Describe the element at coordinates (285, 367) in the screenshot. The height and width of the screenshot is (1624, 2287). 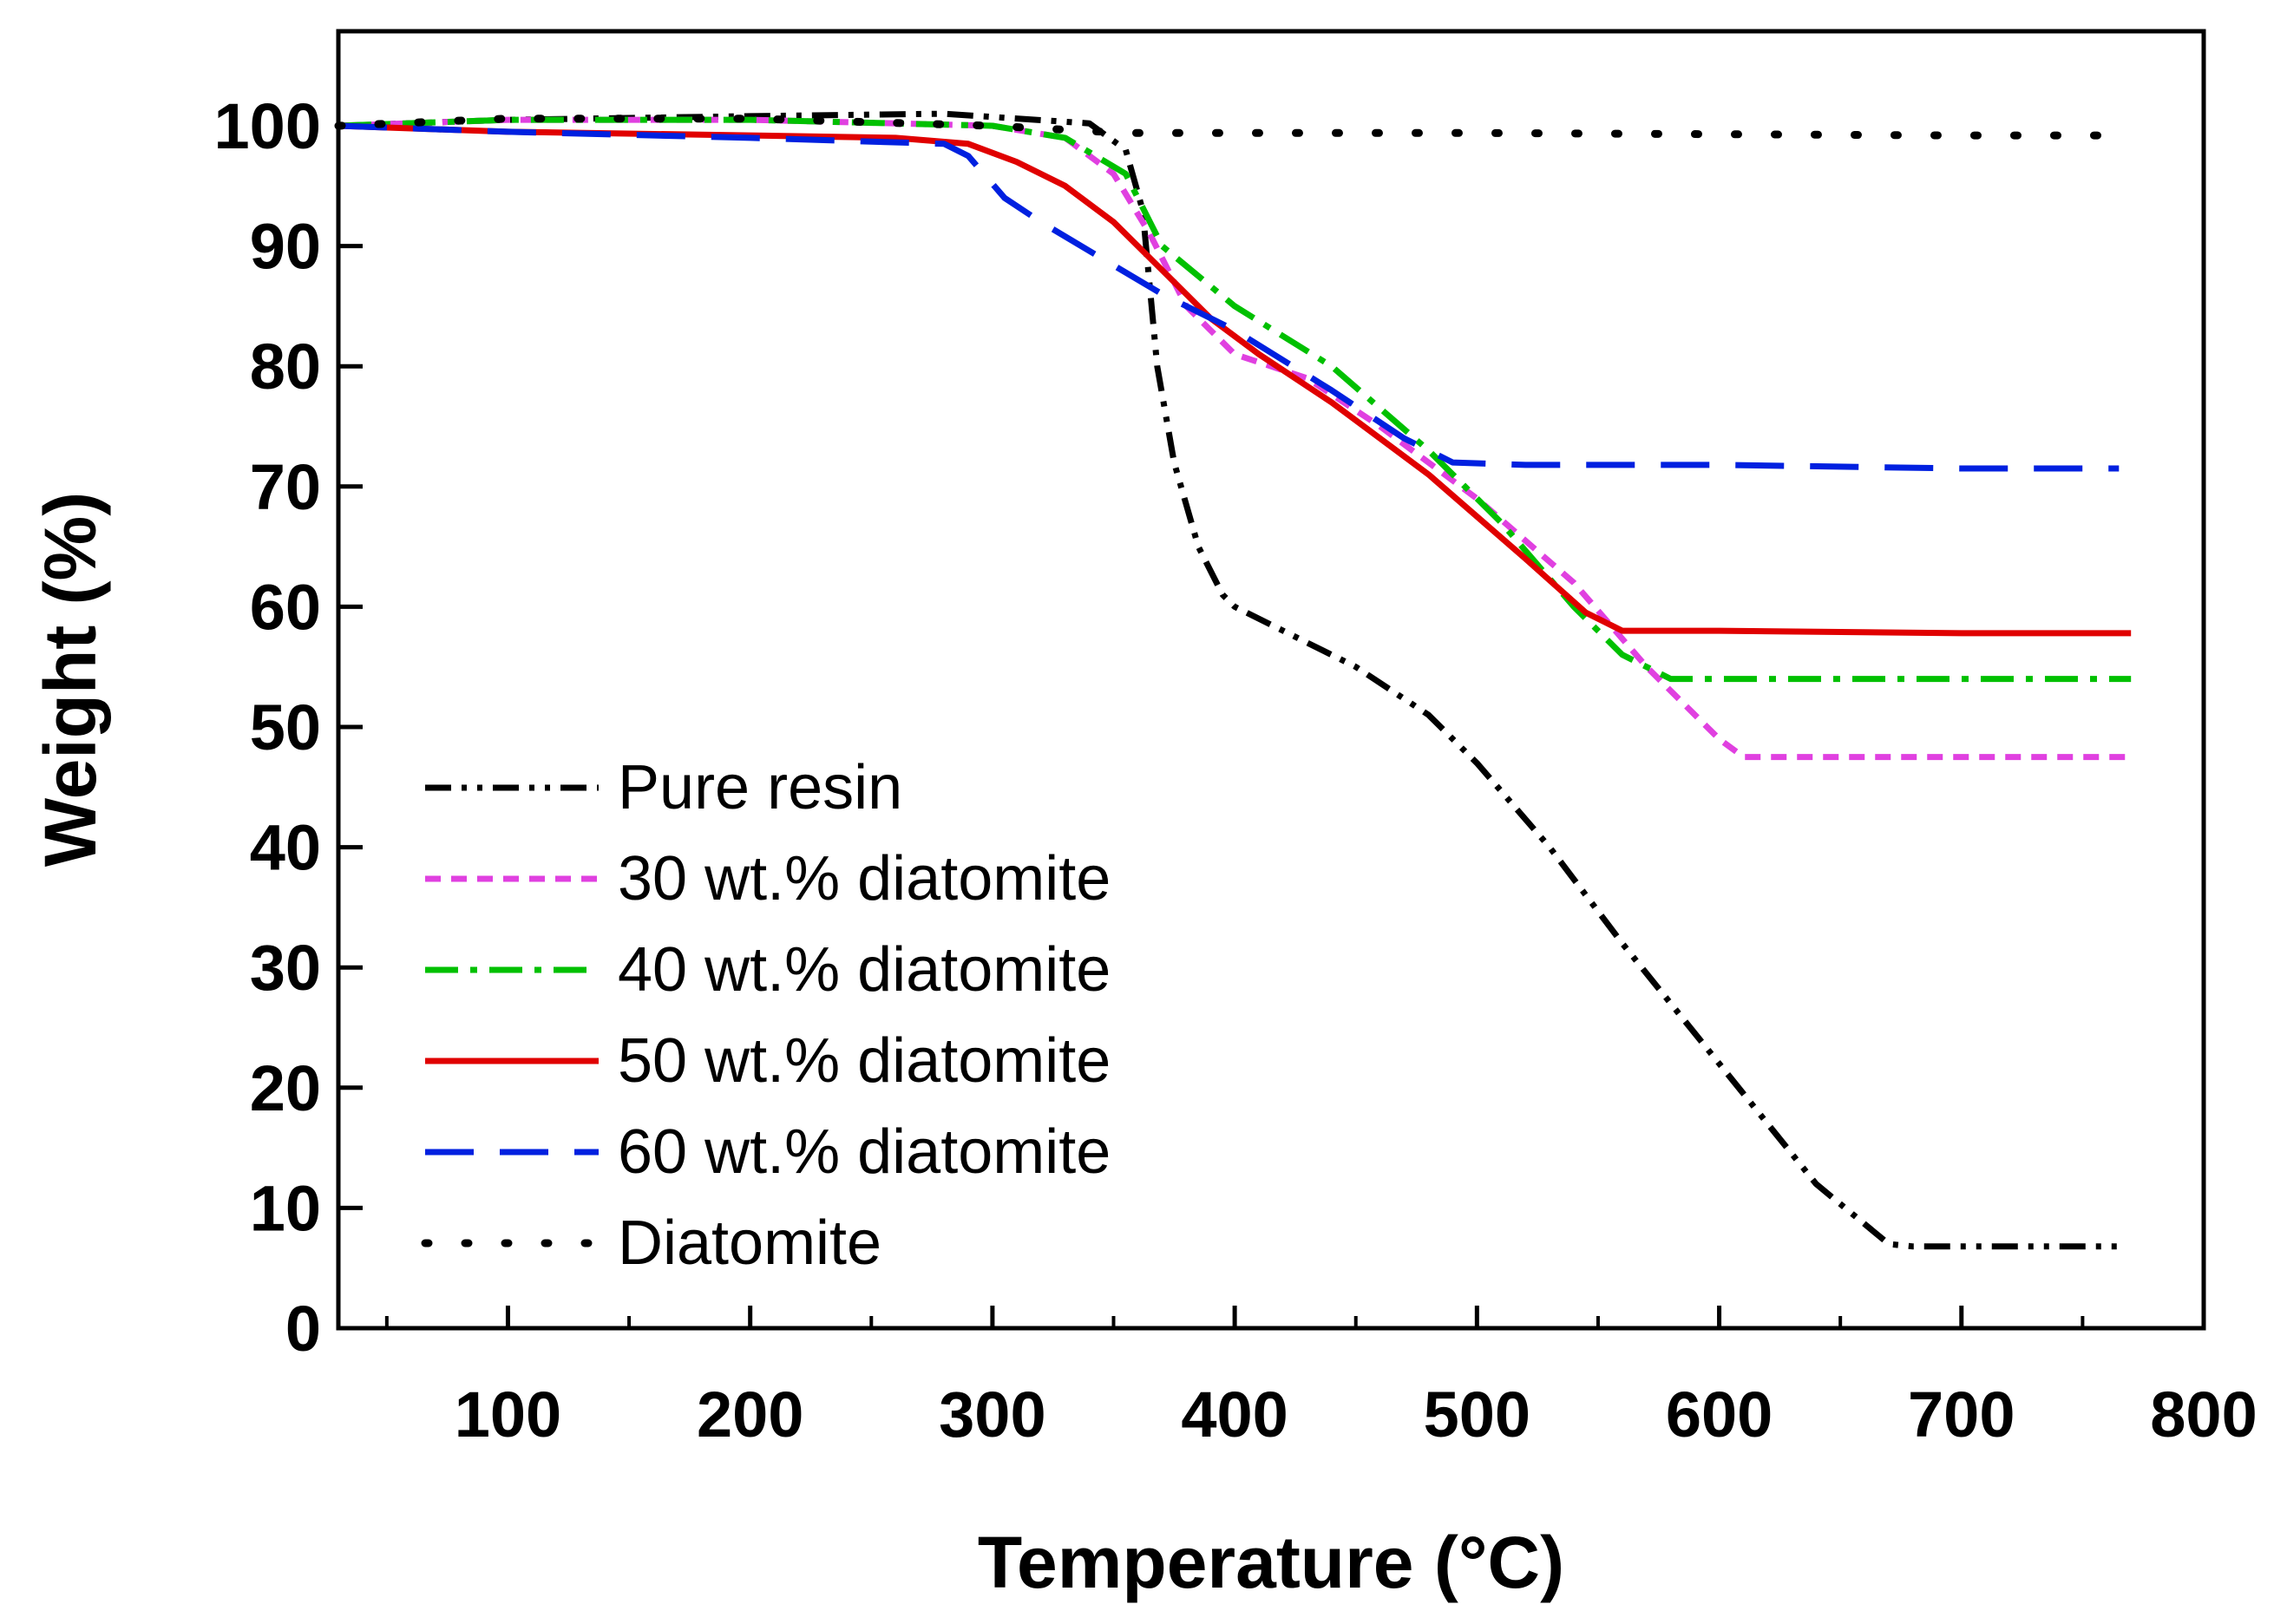
I see `y-tick-label: 80` at that location.